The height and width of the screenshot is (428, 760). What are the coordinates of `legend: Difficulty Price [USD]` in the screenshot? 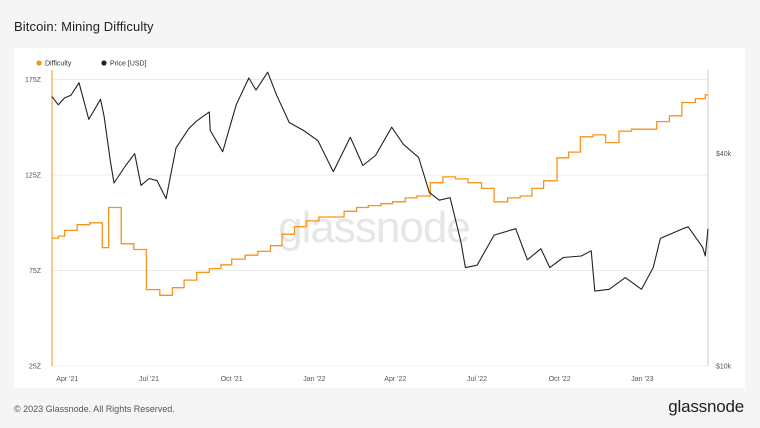 It's located at (91, 64).